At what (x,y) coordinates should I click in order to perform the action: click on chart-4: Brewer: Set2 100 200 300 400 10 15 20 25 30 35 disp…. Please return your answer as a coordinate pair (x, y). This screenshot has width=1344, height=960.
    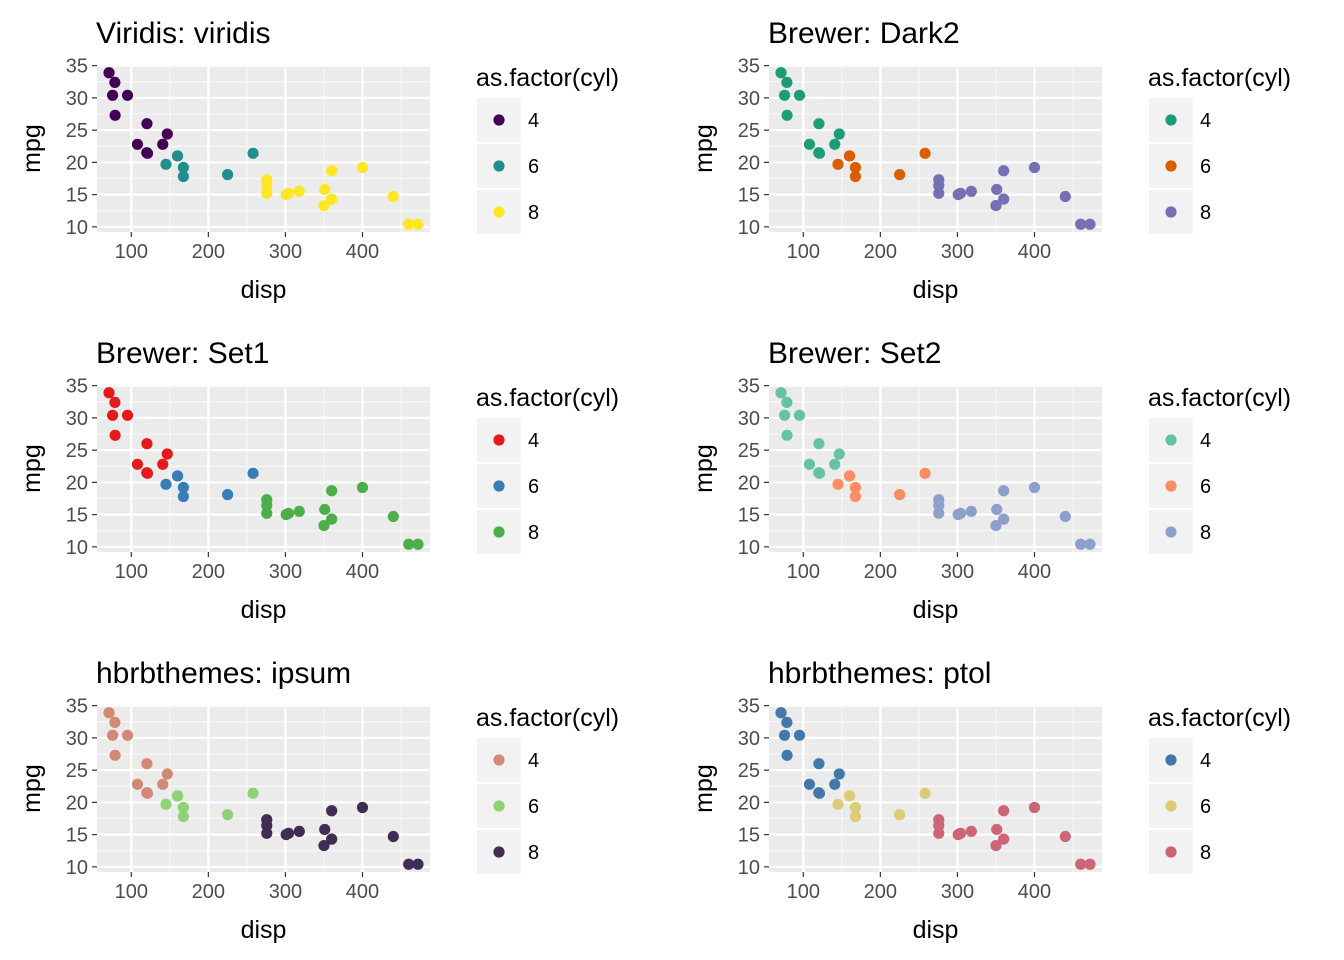
    Looking at the image, I should click on (990, 480).